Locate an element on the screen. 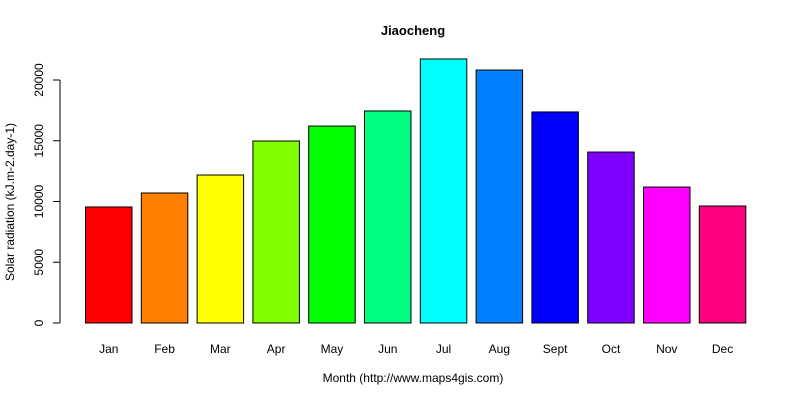 Image resolution: width=800 pixels, height=400 pixels. y-axis: 0 5000 10000 15000 20000 is located at coordinates (46, 194).